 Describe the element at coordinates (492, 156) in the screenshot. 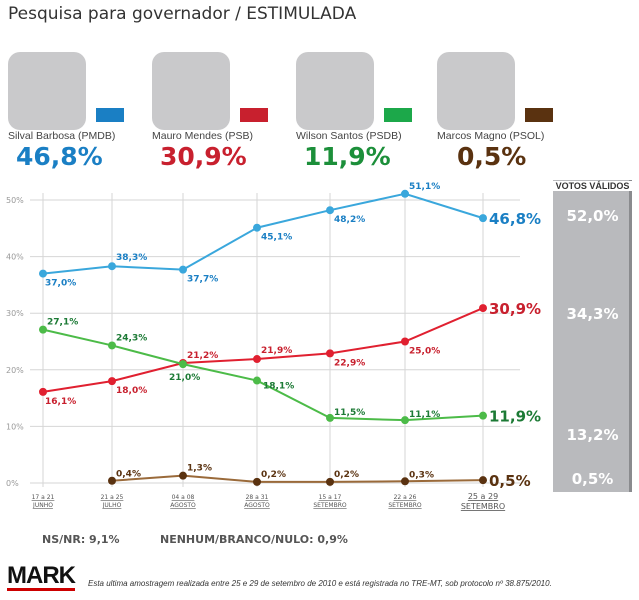

I see `candidate-pct: 0,5%` at that location.